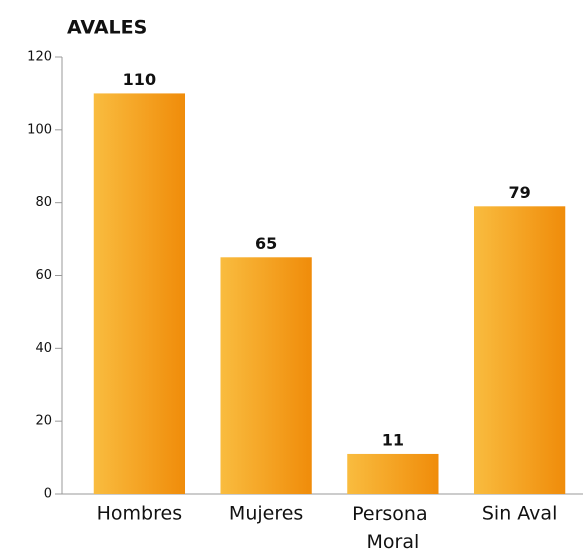 The width and height of the screenshot is (583, 556). What do you see at coordinates (519, 192) in the screenshot?
I see `value-label: 79` at bounding box center [519, 192].